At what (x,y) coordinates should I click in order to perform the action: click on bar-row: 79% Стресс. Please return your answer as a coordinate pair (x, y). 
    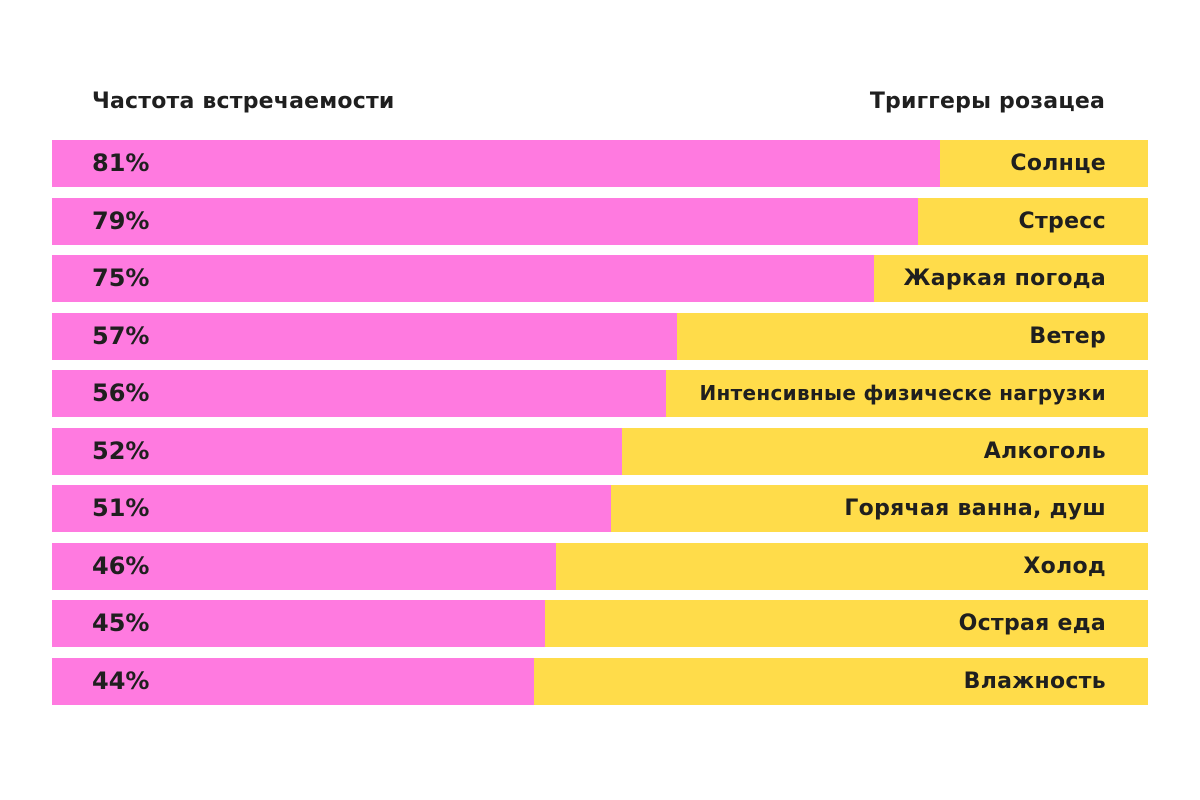
    Looking at the image, I should click on (600, 221).